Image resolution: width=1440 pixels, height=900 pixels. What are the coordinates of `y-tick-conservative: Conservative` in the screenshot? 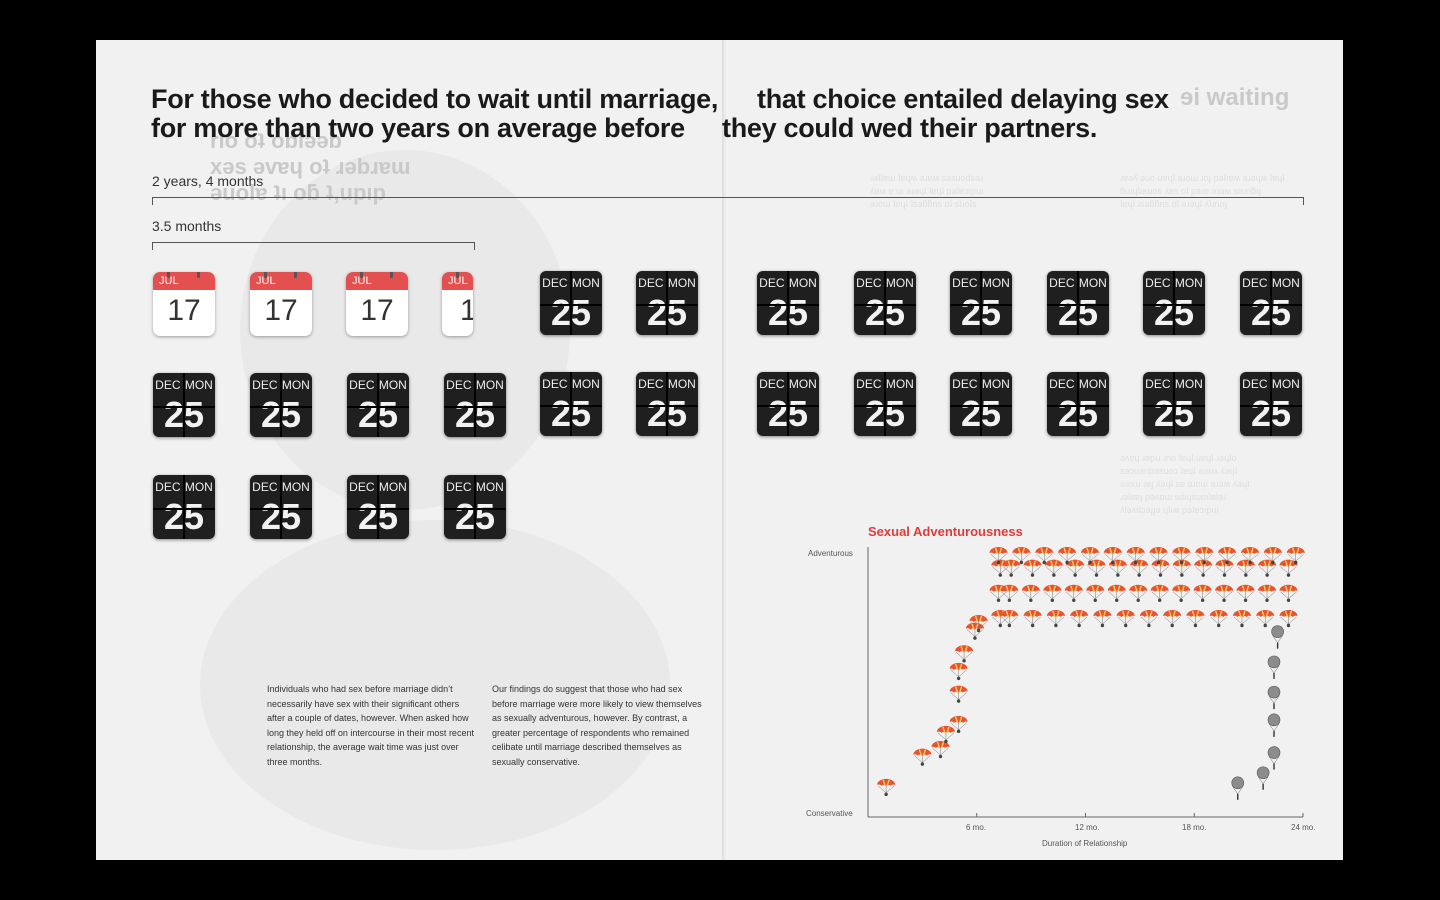 It's located at (829, 813).